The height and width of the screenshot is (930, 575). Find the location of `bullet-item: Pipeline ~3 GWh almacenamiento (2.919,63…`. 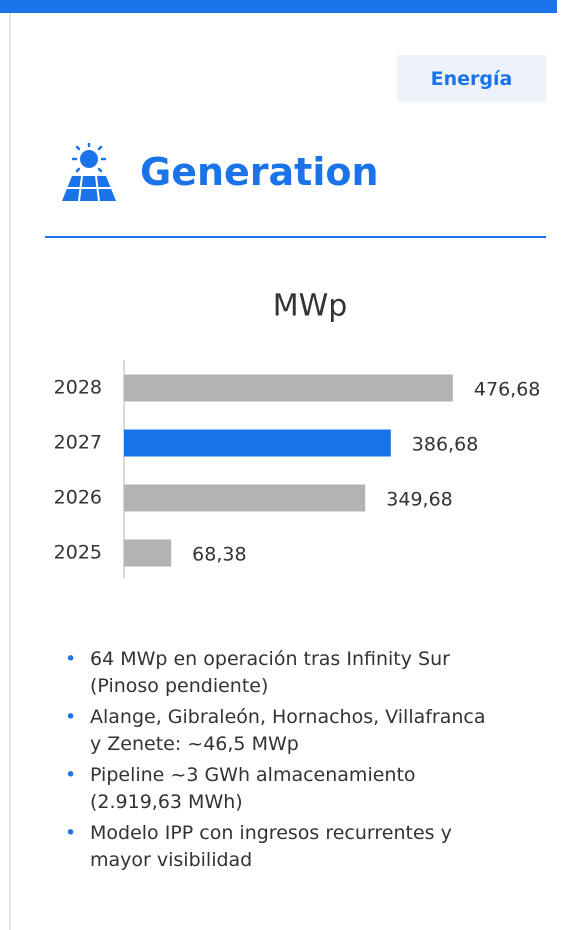

bullet-item: Pipeline ~3 GWh almacenamiento (2.919,63… is located at coordinates (282, 789).